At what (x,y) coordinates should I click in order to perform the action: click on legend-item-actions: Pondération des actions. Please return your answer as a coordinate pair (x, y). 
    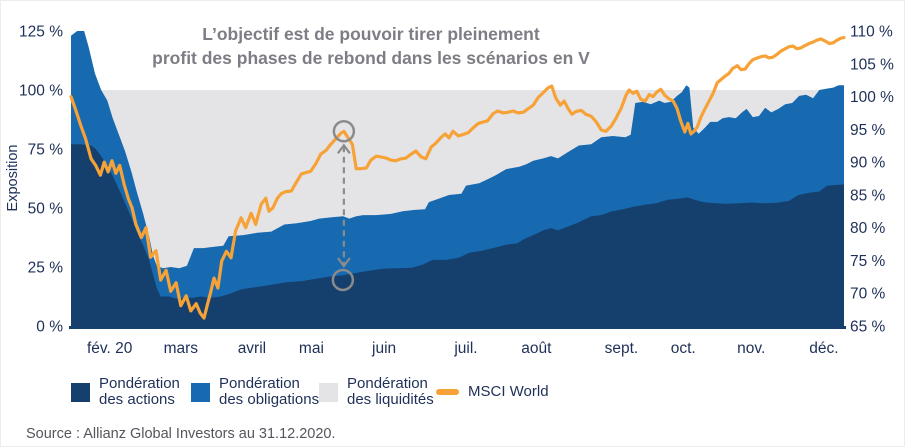
    Looking at the image, I should click on (125, 392).